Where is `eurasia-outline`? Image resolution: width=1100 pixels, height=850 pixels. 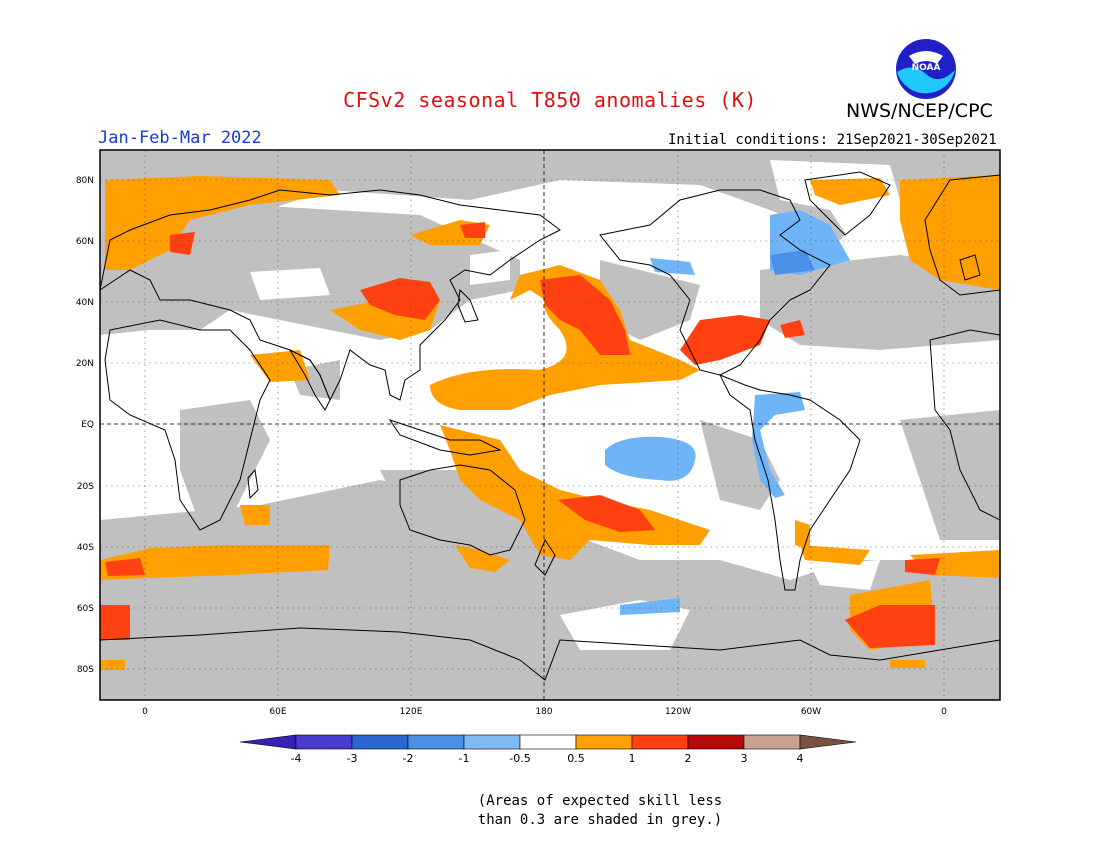 eurasia-outline is located at coordinates (330, 295).